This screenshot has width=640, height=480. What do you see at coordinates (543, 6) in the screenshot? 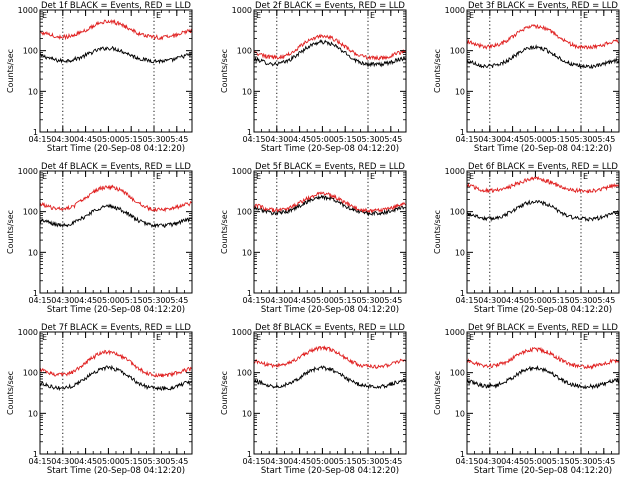
I see `panel-title: Det 3f BLACK = Events, RED = LLD` at bounding box center [543, 6].